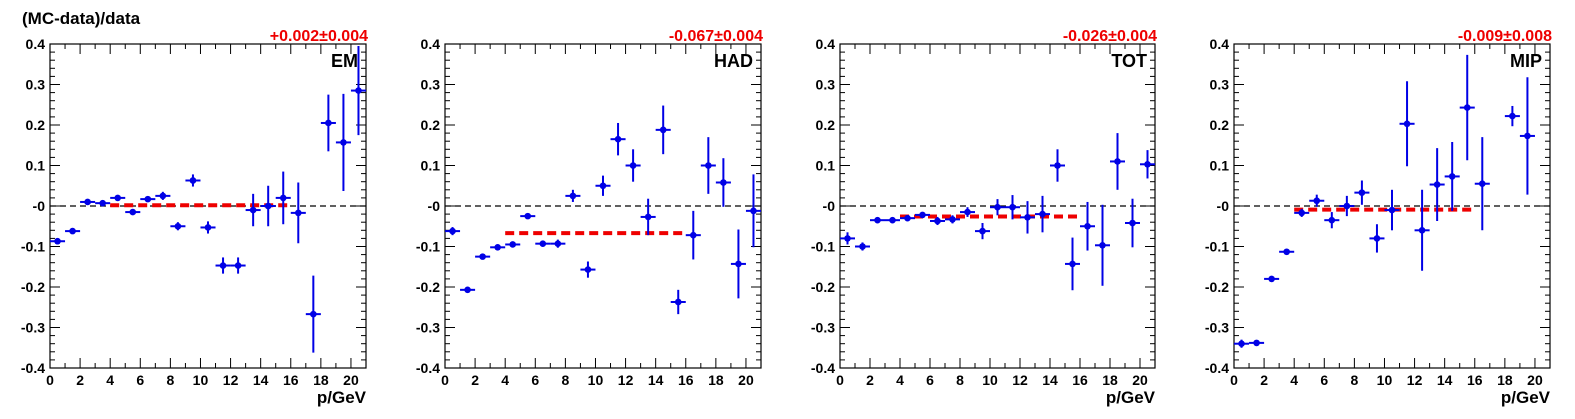 Image resolution: width=1575 pixels, height=419 pixels. Describe the element at coordinates (1110, 380) in the screenshot. I see `x-tick-label: 18` at that location.